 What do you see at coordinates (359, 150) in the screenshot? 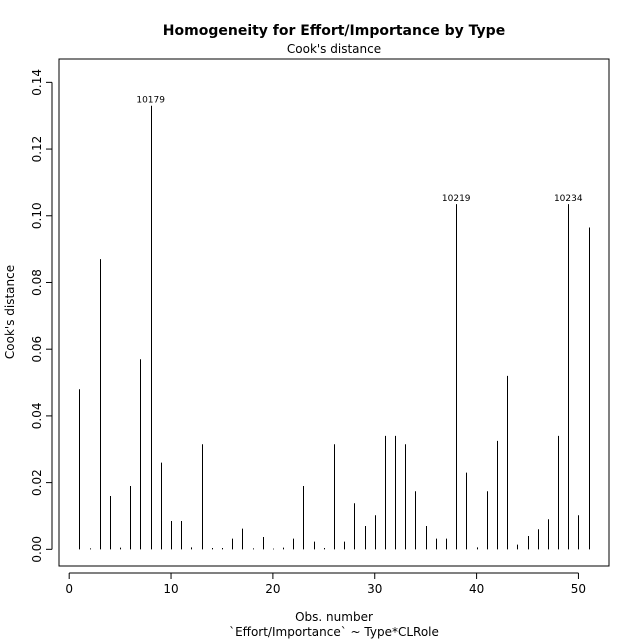
I see `annotations: 10179 10219 10234` at bounding box center [359, 150].